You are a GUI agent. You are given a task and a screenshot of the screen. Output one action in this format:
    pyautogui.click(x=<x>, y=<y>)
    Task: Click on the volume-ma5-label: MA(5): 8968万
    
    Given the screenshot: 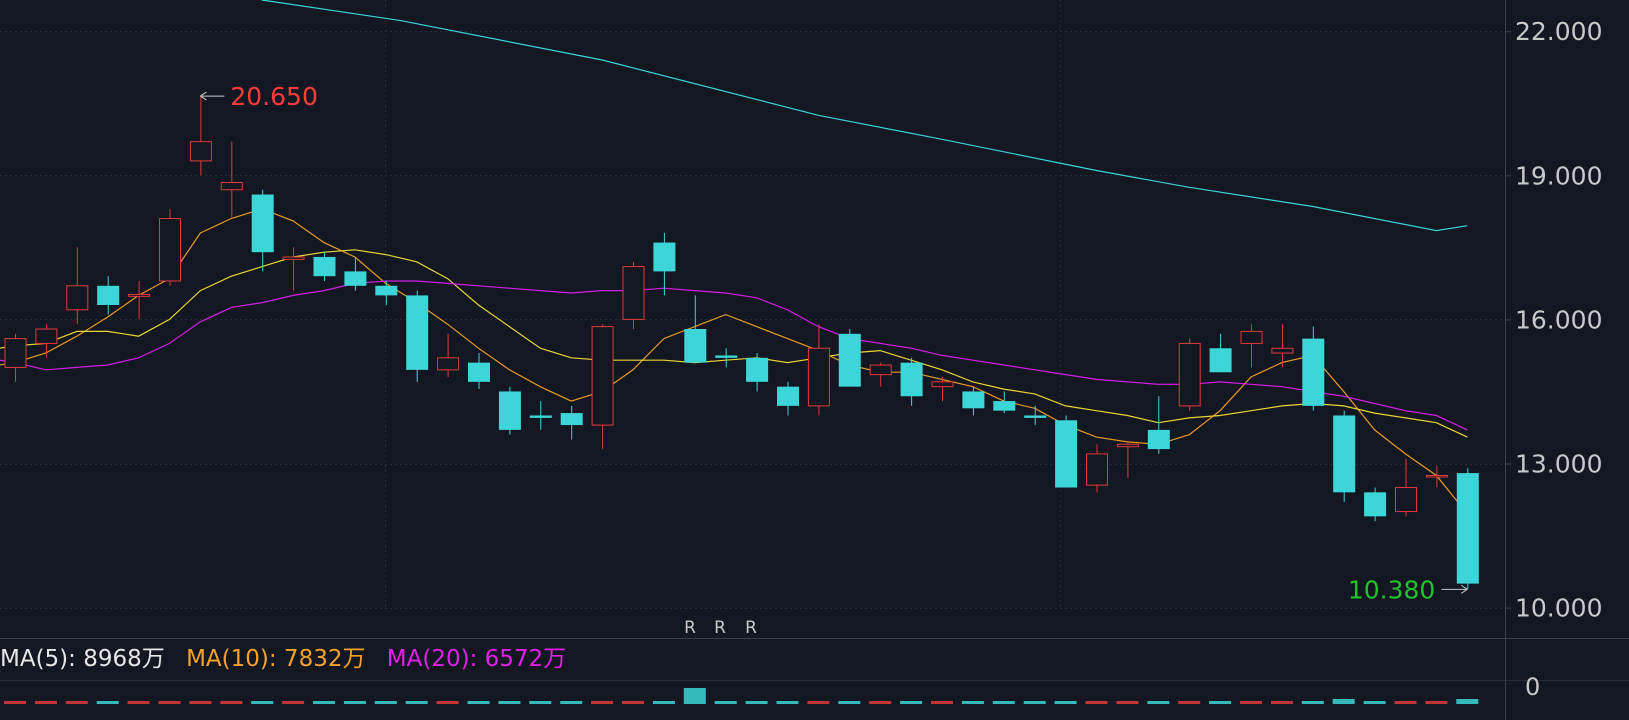 What is the action you would take?
    pyautogui.click(x=82, y=659)
    